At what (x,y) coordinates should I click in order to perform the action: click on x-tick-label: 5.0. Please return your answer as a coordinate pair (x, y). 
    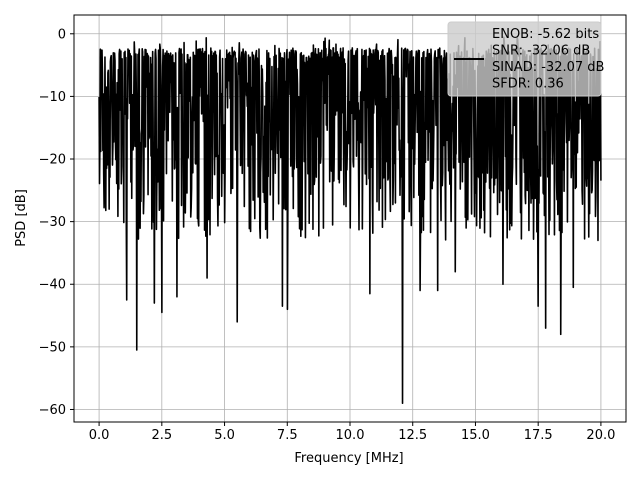
    Looking at the image, I should click on (224, 435).